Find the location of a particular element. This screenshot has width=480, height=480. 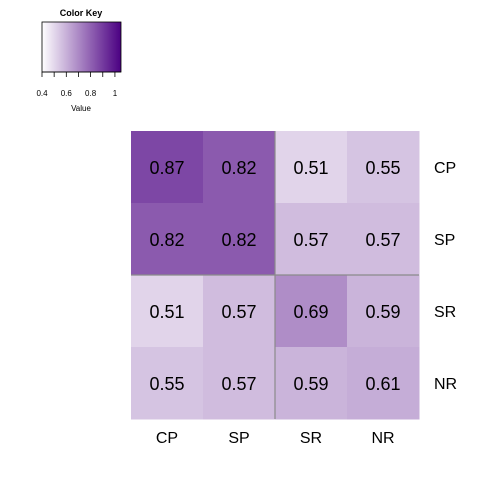

heatmap-cell-label: 0.61 is located at coordinates (382, 384).